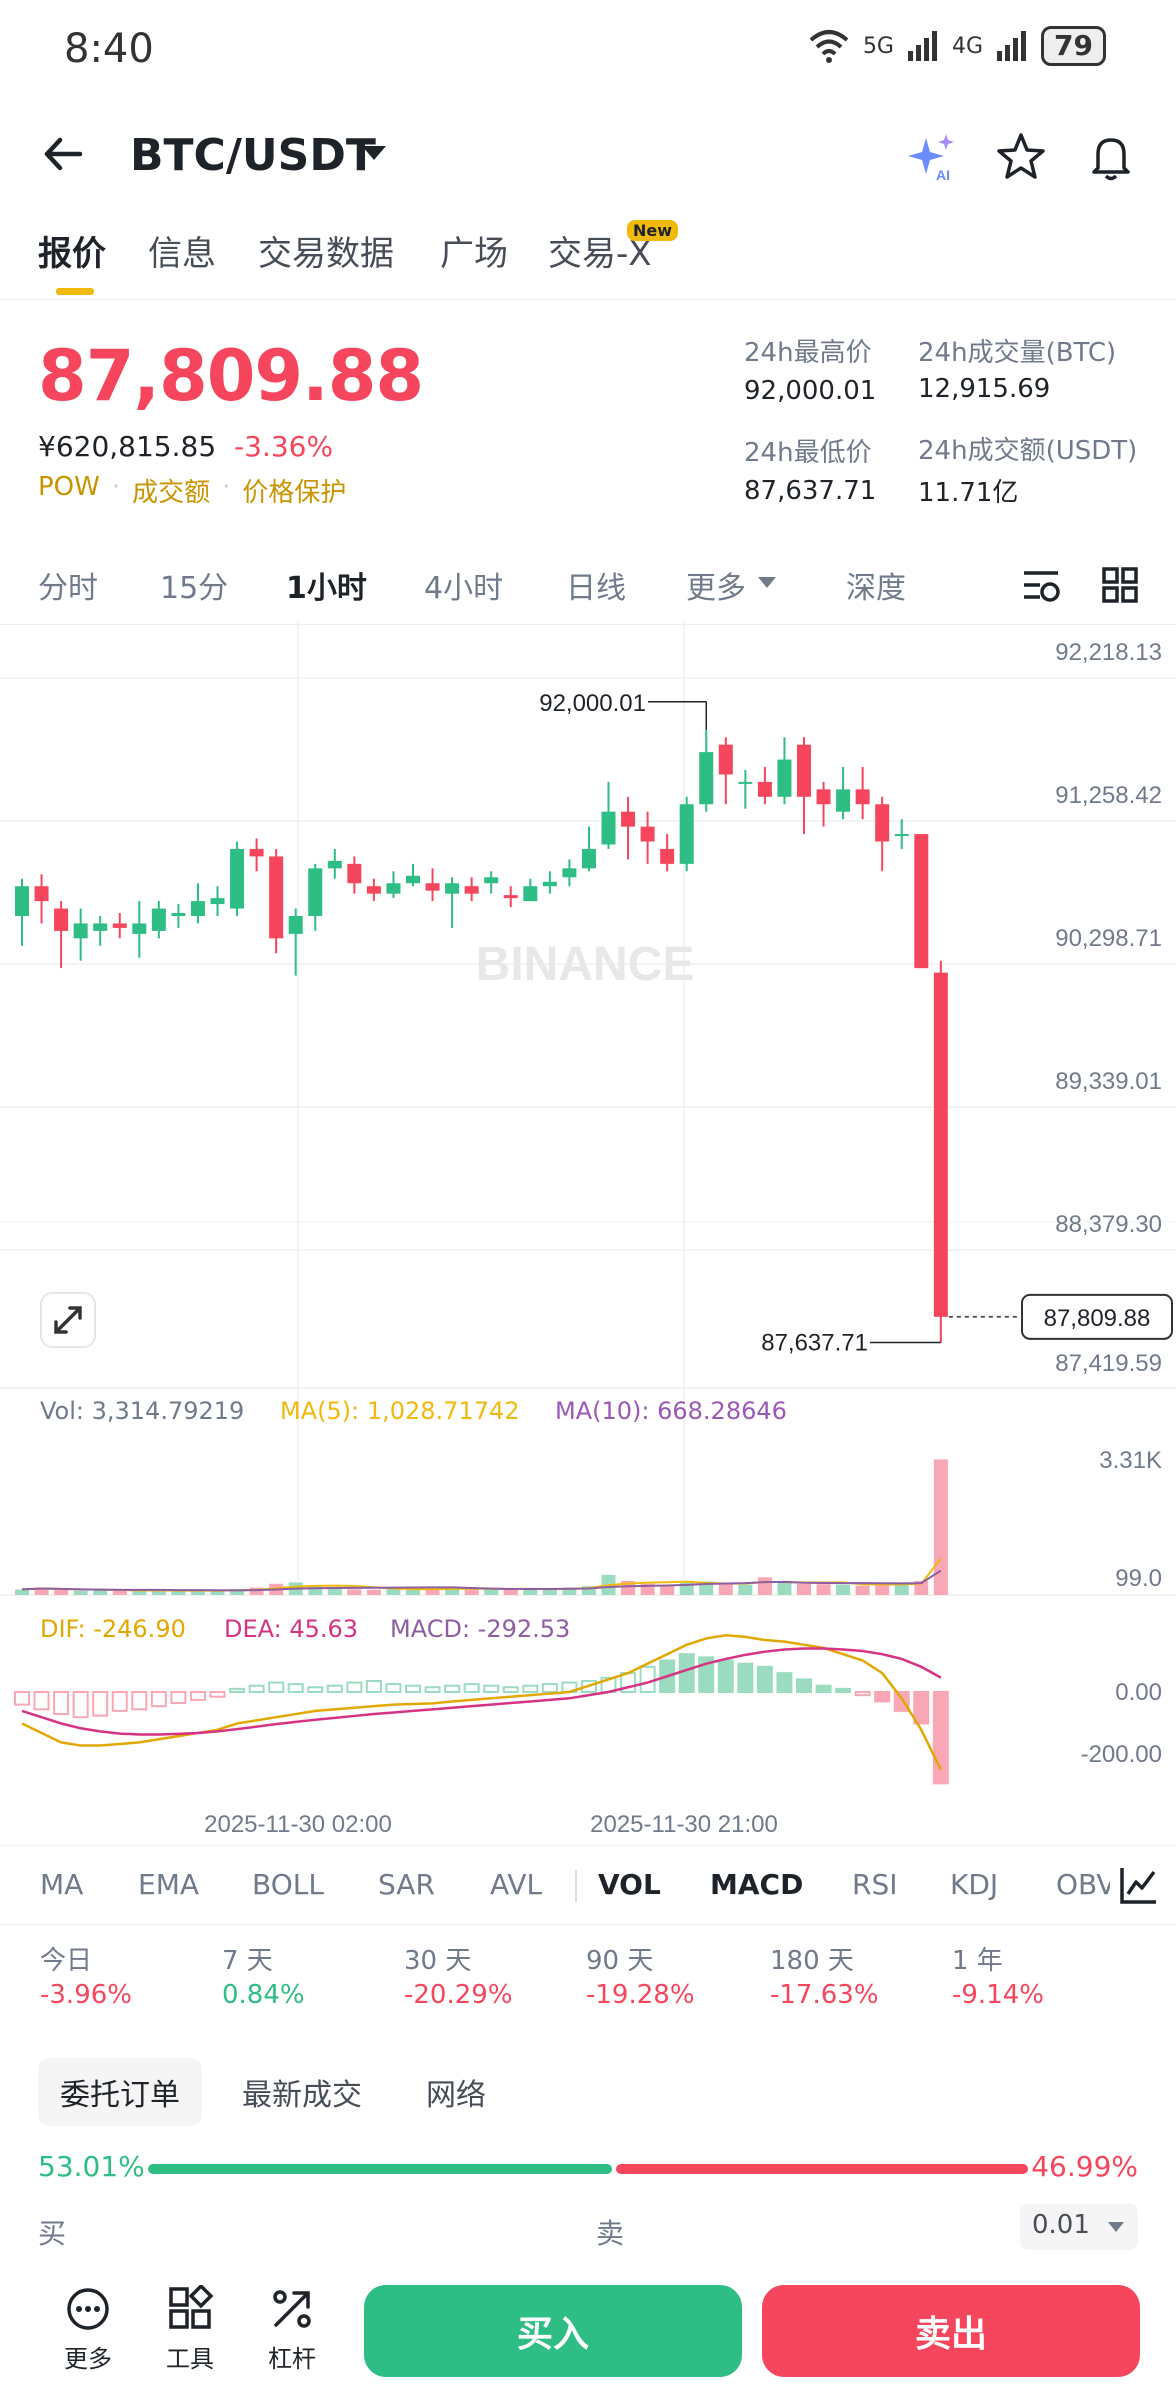  What do you see at coordinates (716, 588) in the screenshot?
I see `interval-more: 更多` at bounding box center [716, 588].